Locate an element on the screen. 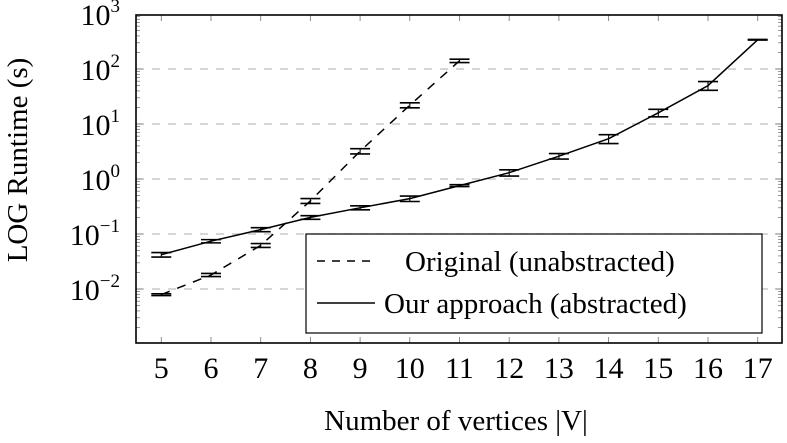  x-tick-label: 11 is located at coordinates (459, 368).